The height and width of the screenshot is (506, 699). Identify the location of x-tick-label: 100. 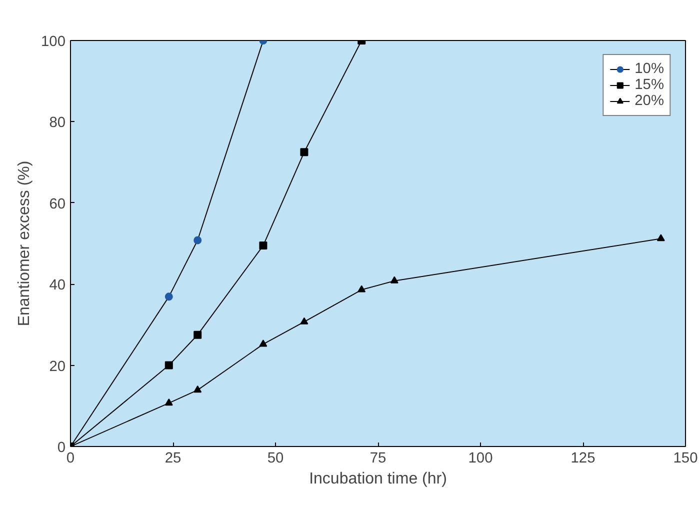
(480, 458).